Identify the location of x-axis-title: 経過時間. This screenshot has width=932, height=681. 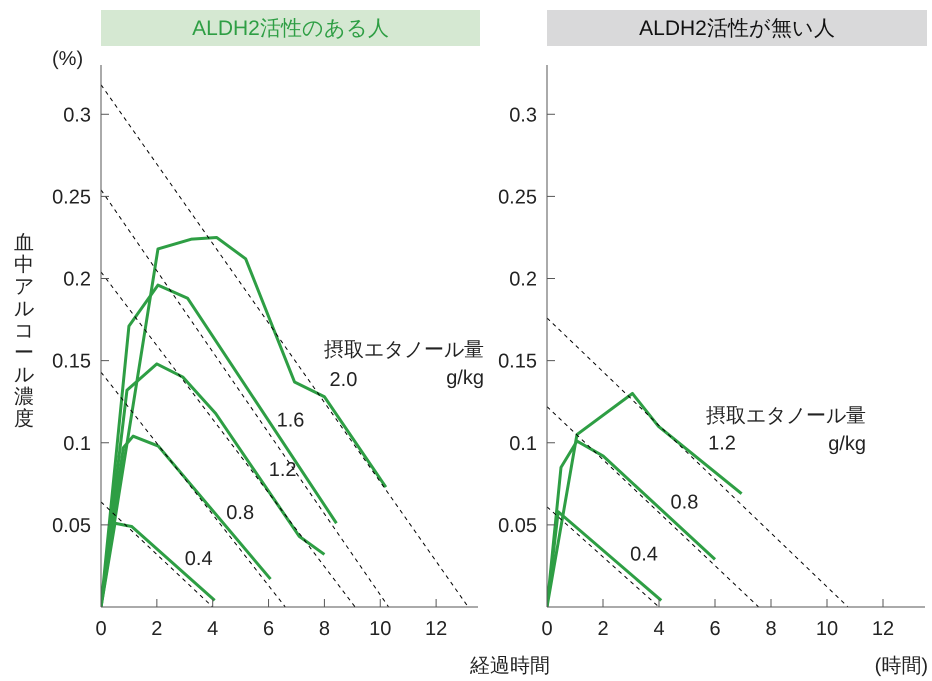
(510, 666).